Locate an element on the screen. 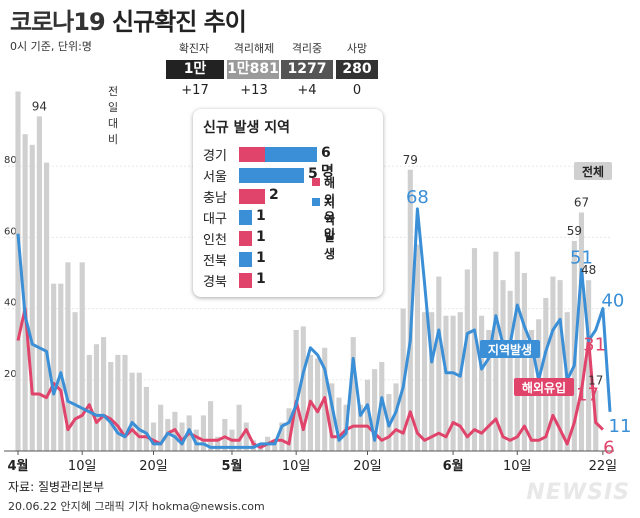  inset-region-label: 경북 is located at coordinates (215, 282).